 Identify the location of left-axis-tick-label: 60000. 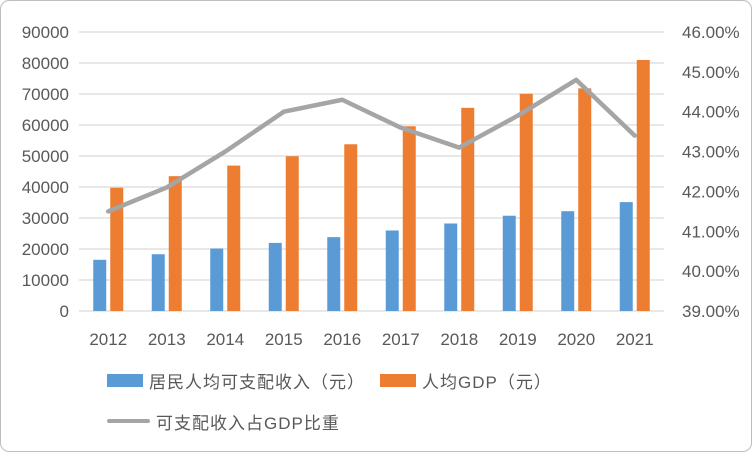
(45, 125).